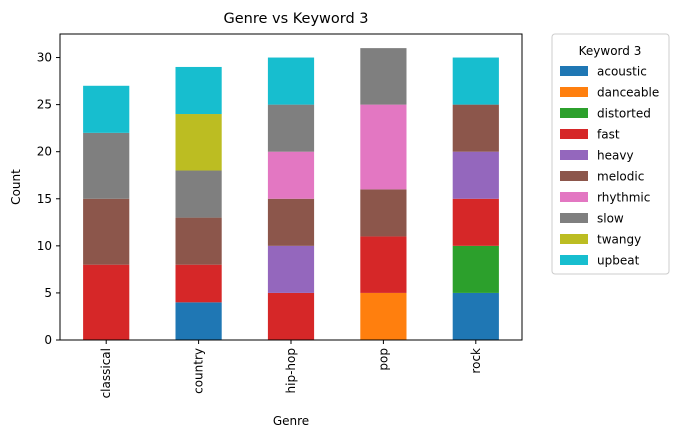 This screenshot has height=437, width=684. Describe the element at coordinates (291, 316) in the screenshot. I see `bar-hip-hop-fast` at that location.